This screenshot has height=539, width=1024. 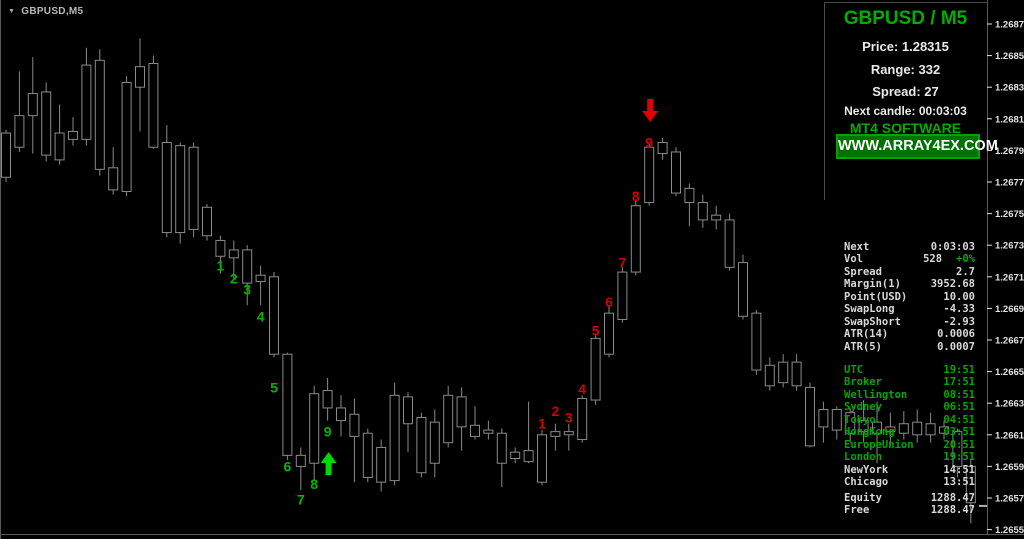 What do you see at coordinates (650, 110) in the screenshot?
I see `sell-arrow-icon` at bounding box center [650, 110].